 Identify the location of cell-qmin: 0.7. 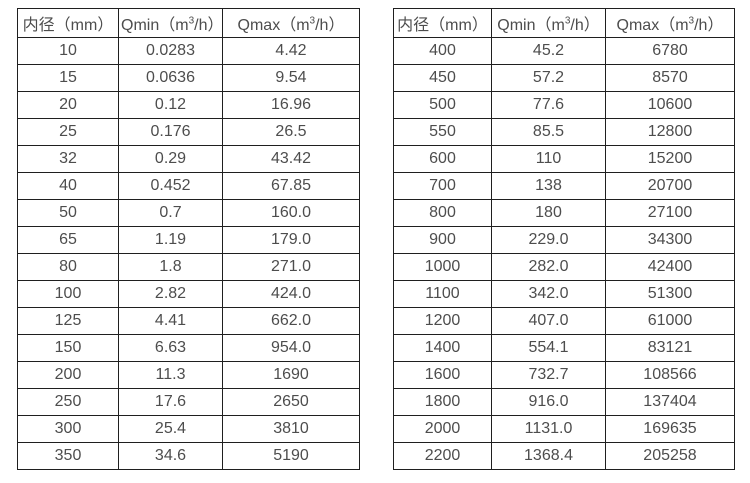
(170, 213).